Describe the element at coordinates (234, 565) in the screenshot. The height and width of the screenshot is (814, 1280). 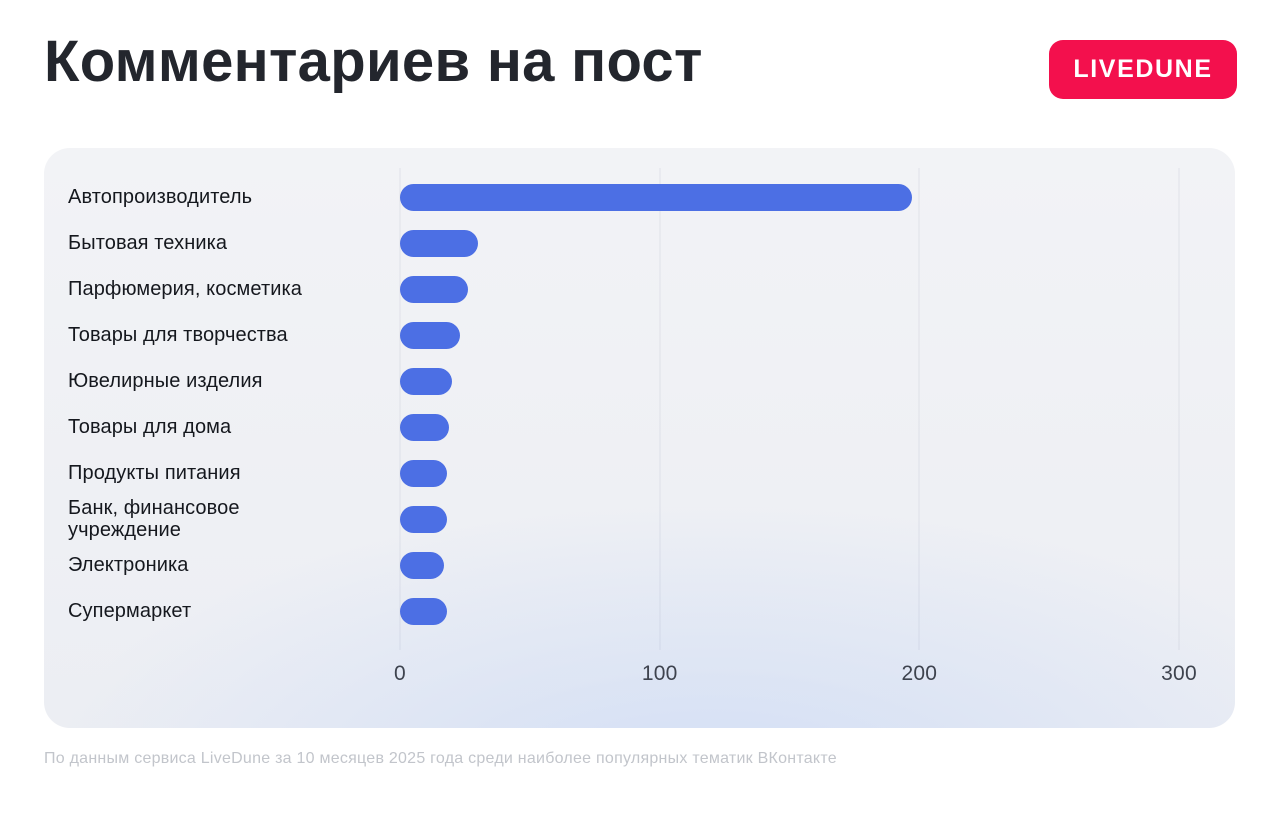
I see `category-label: Электроника` at that location.